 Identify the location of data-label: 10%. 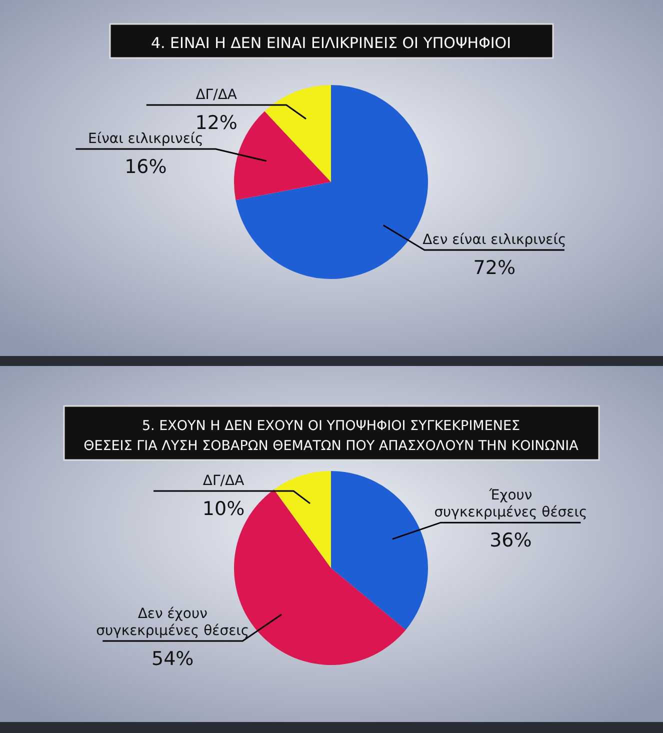
(223, 509).